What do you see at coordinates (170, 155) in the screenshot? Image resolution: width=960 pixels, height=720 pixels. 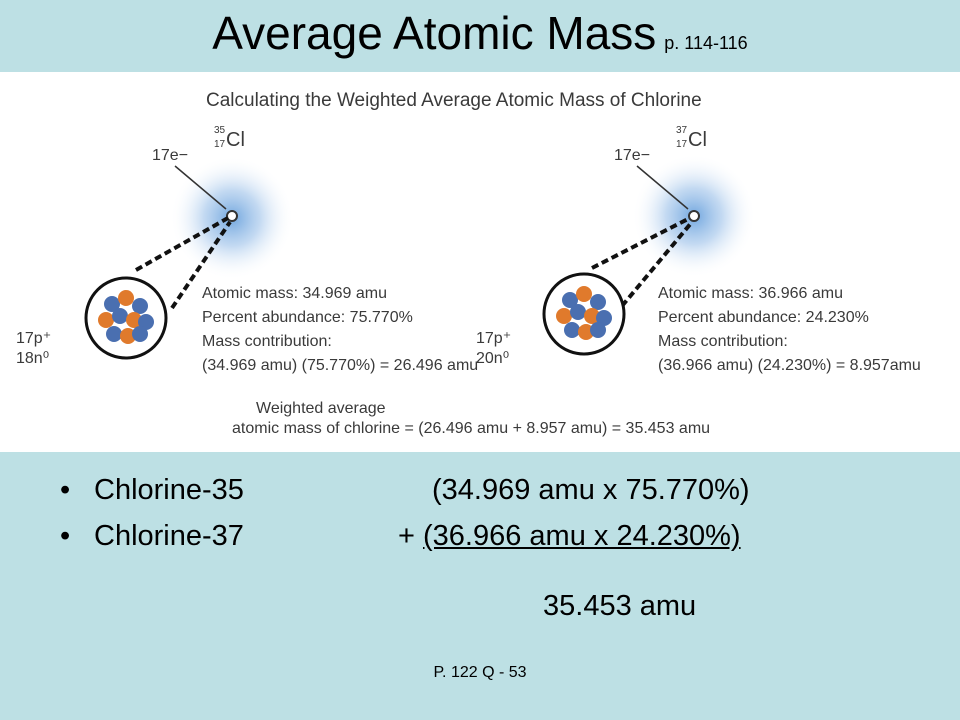 I see `electrons-label-a: 17e−` at bounding box center [170, 155].